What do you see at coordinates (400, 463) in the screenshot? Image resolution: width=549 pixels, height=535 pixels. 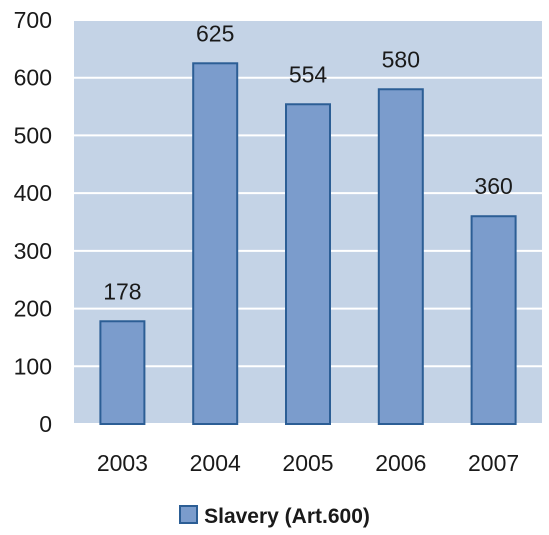 I see `x-tick-label: 2006` at bounding box center [400, 463].